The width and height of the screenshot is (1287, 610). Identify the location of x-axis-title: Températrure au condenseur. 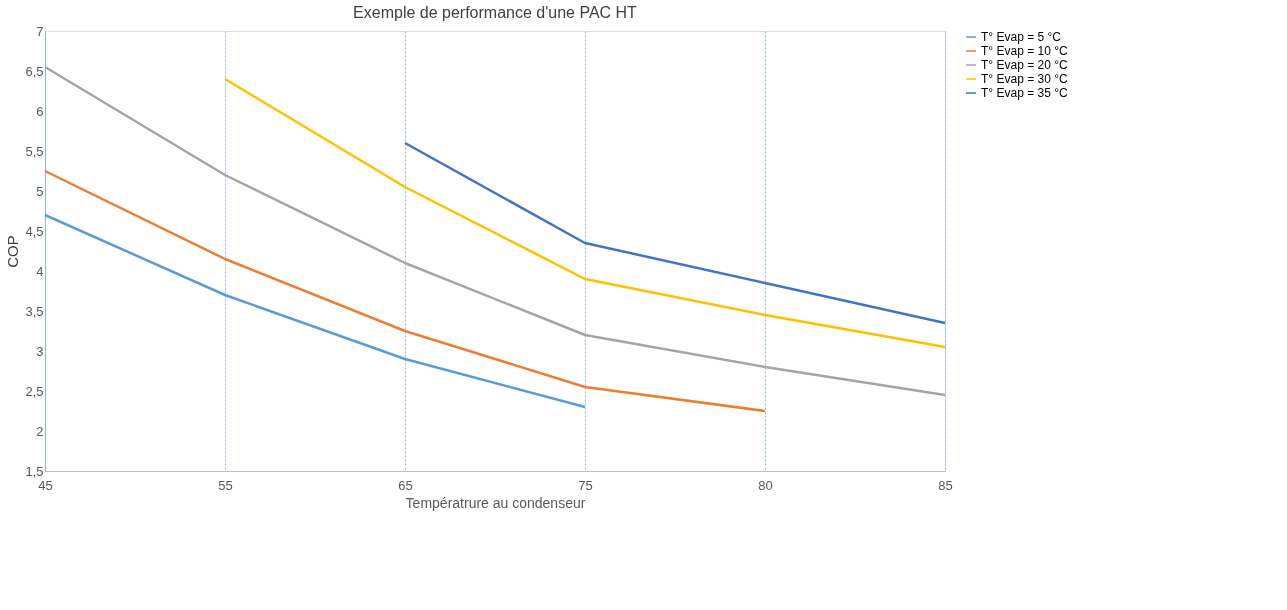
(495, 502).